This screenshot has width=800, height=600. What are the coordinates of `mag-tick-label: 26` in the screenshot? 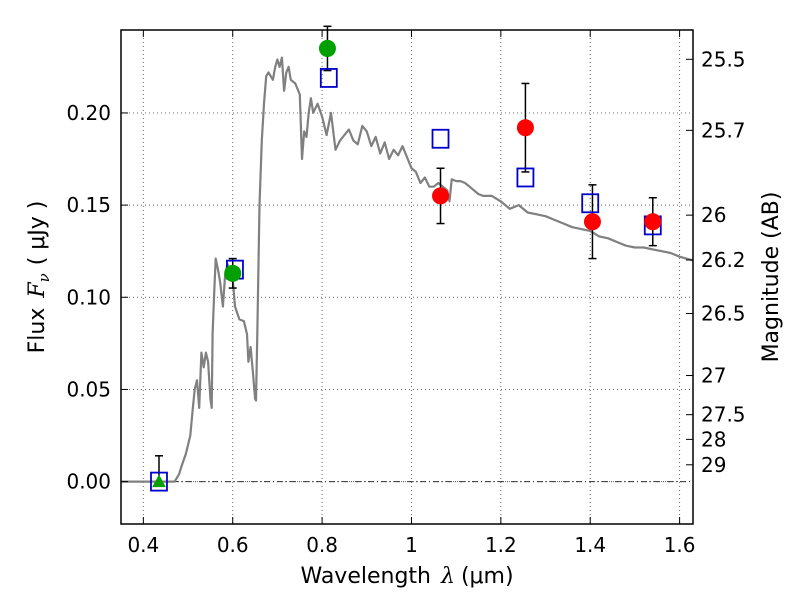 It's located at (713, 215).